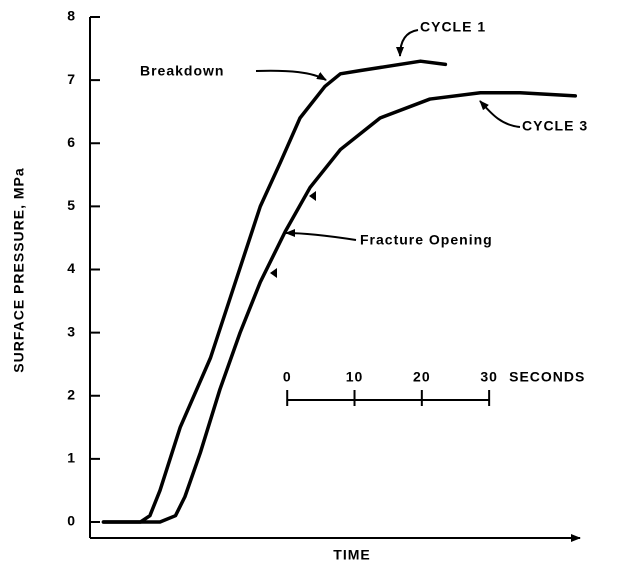 The image size is (626, 569). What do you see at coordinates (351, 555) in the screenshot?
I see `x-axis-label: TIME` at bounding box center [351, 555].